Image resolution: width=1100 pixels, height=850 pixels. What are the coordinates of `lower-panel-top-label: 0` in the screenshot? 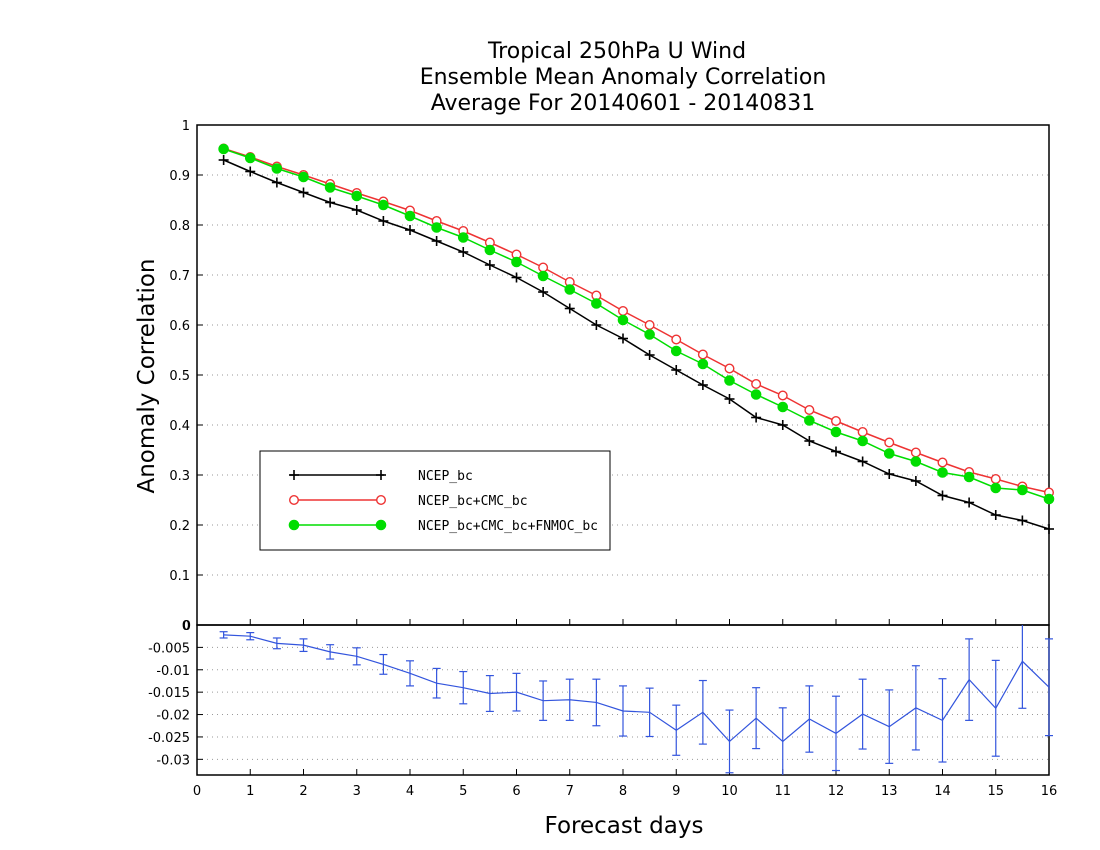 It's located at (187, 626).